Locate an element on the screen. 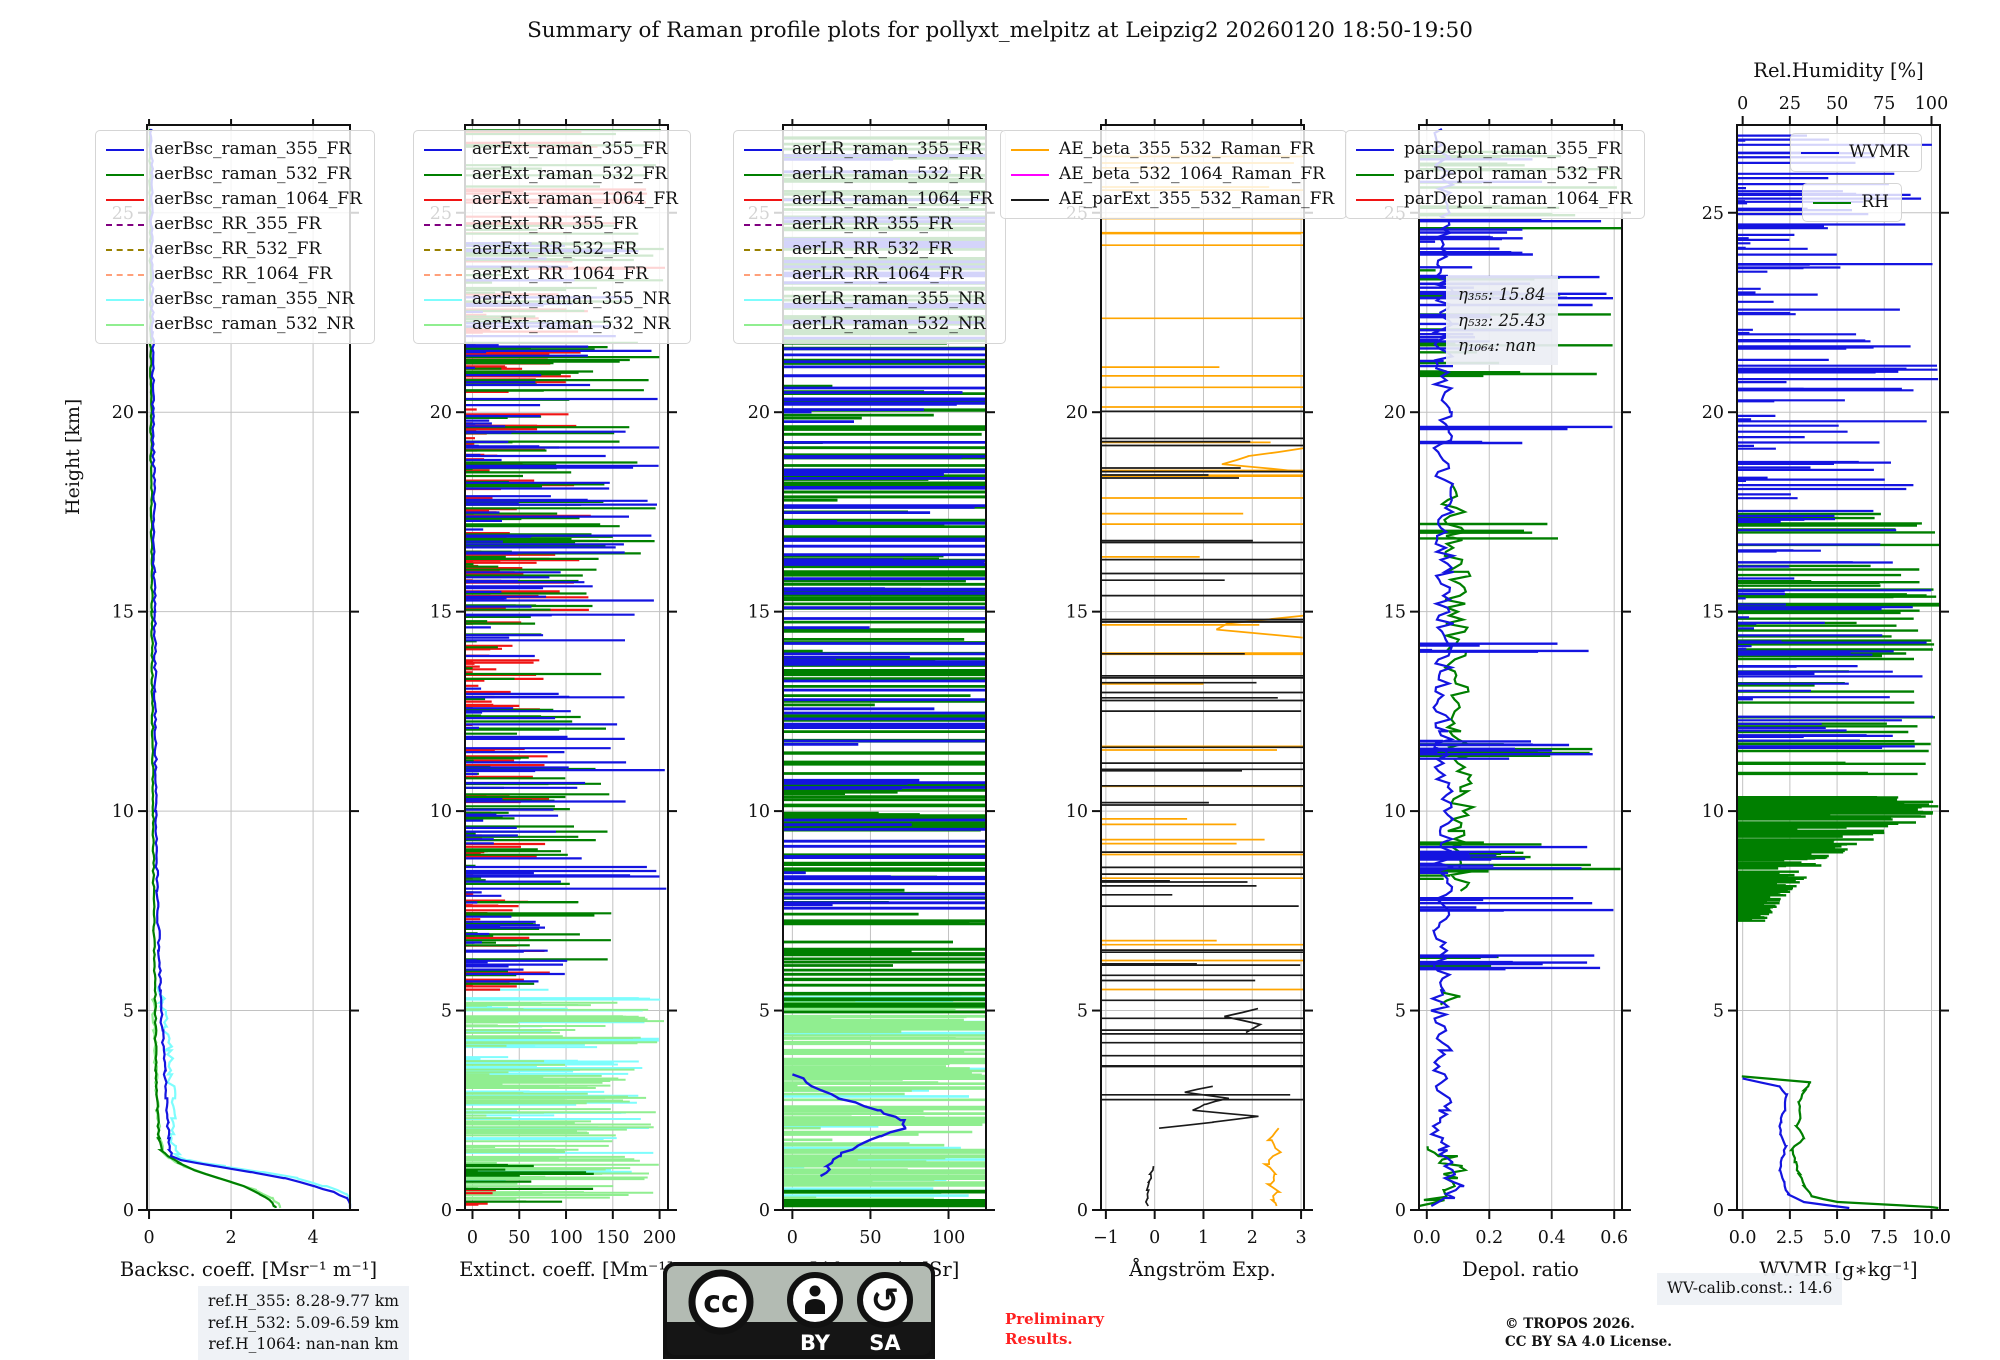 The height and width of the screenshot is (1360, 2000). y-tick-label: 25 is located at coordinates (1713, 214).